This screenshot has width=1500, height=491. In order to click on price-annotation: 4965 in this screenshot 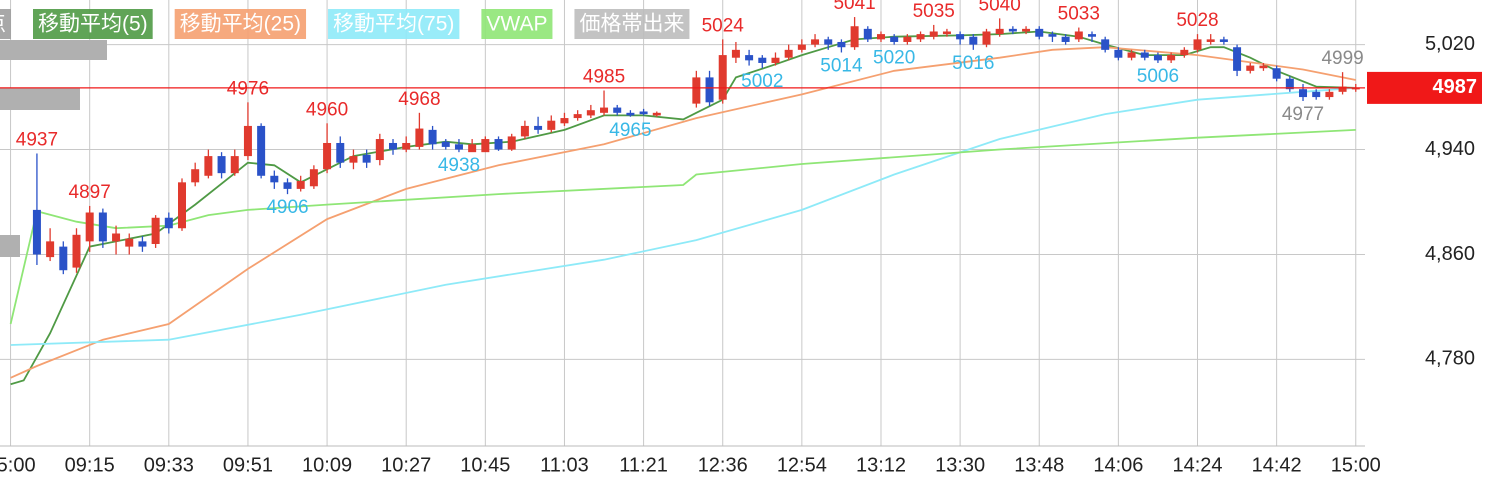, I will do `click(630, 130)`.